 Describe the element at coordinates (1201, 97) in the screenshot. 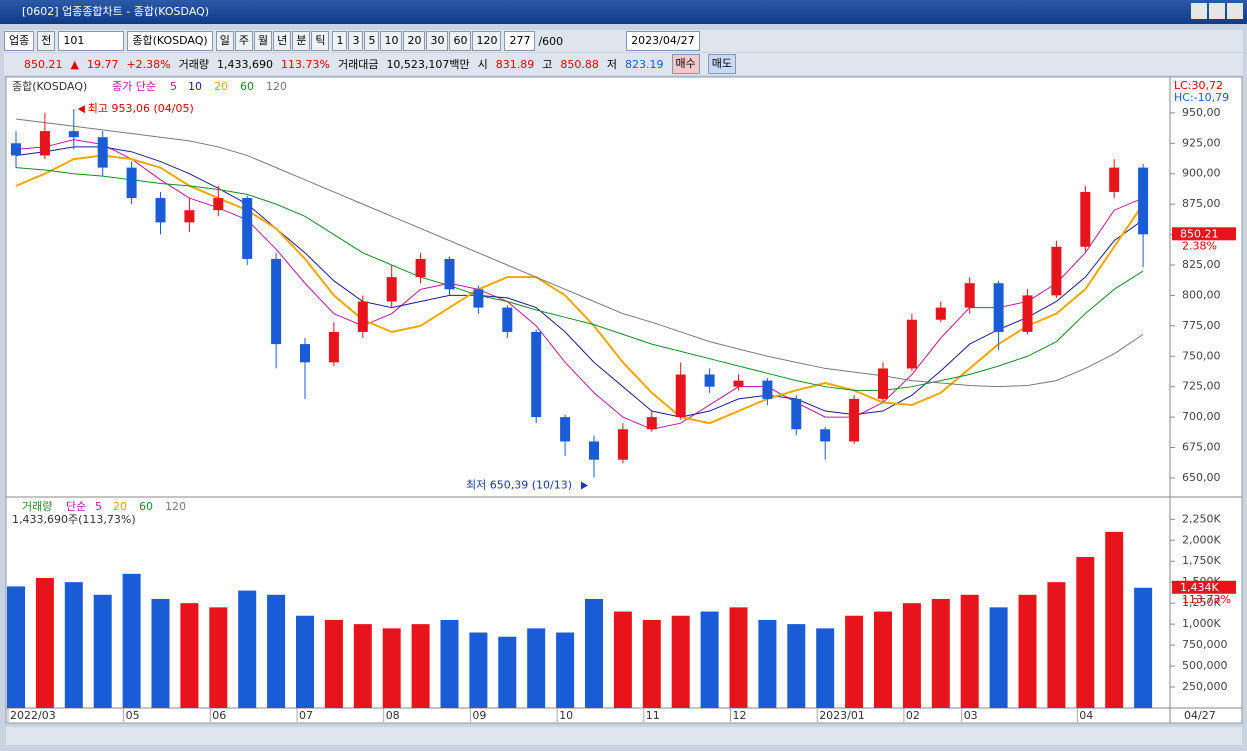

I see `hc-label: HC:-10,79` at that location.